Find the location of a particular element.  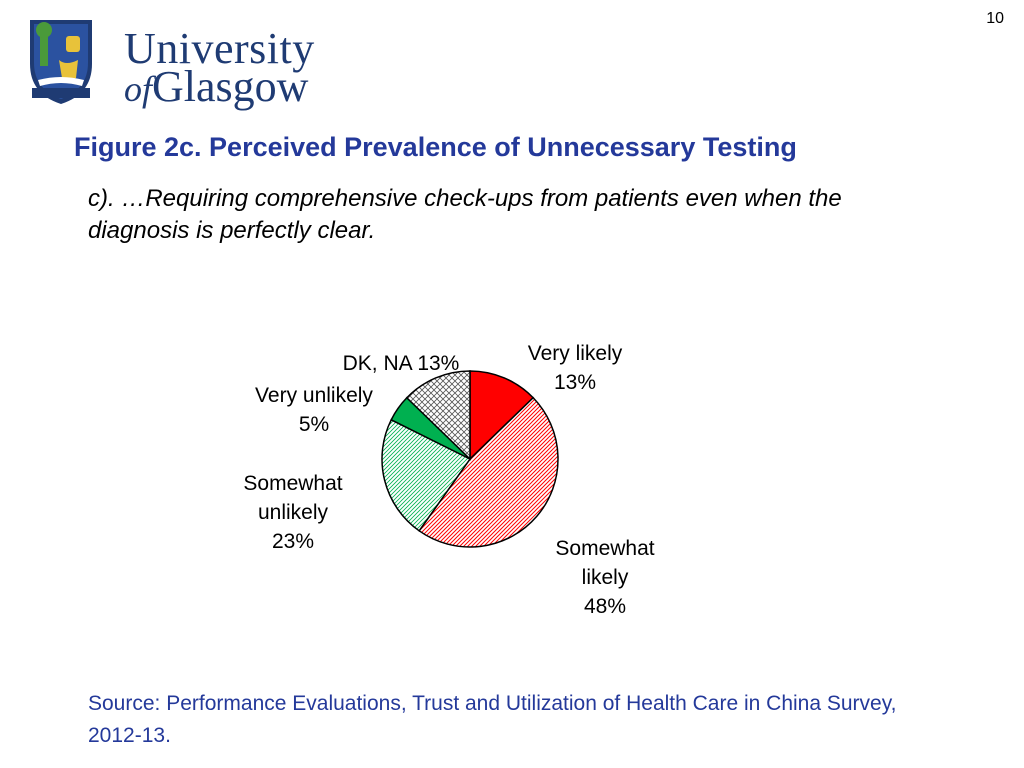

logo-glasgow-text: Glasgow is located at coordinates (230, 86).